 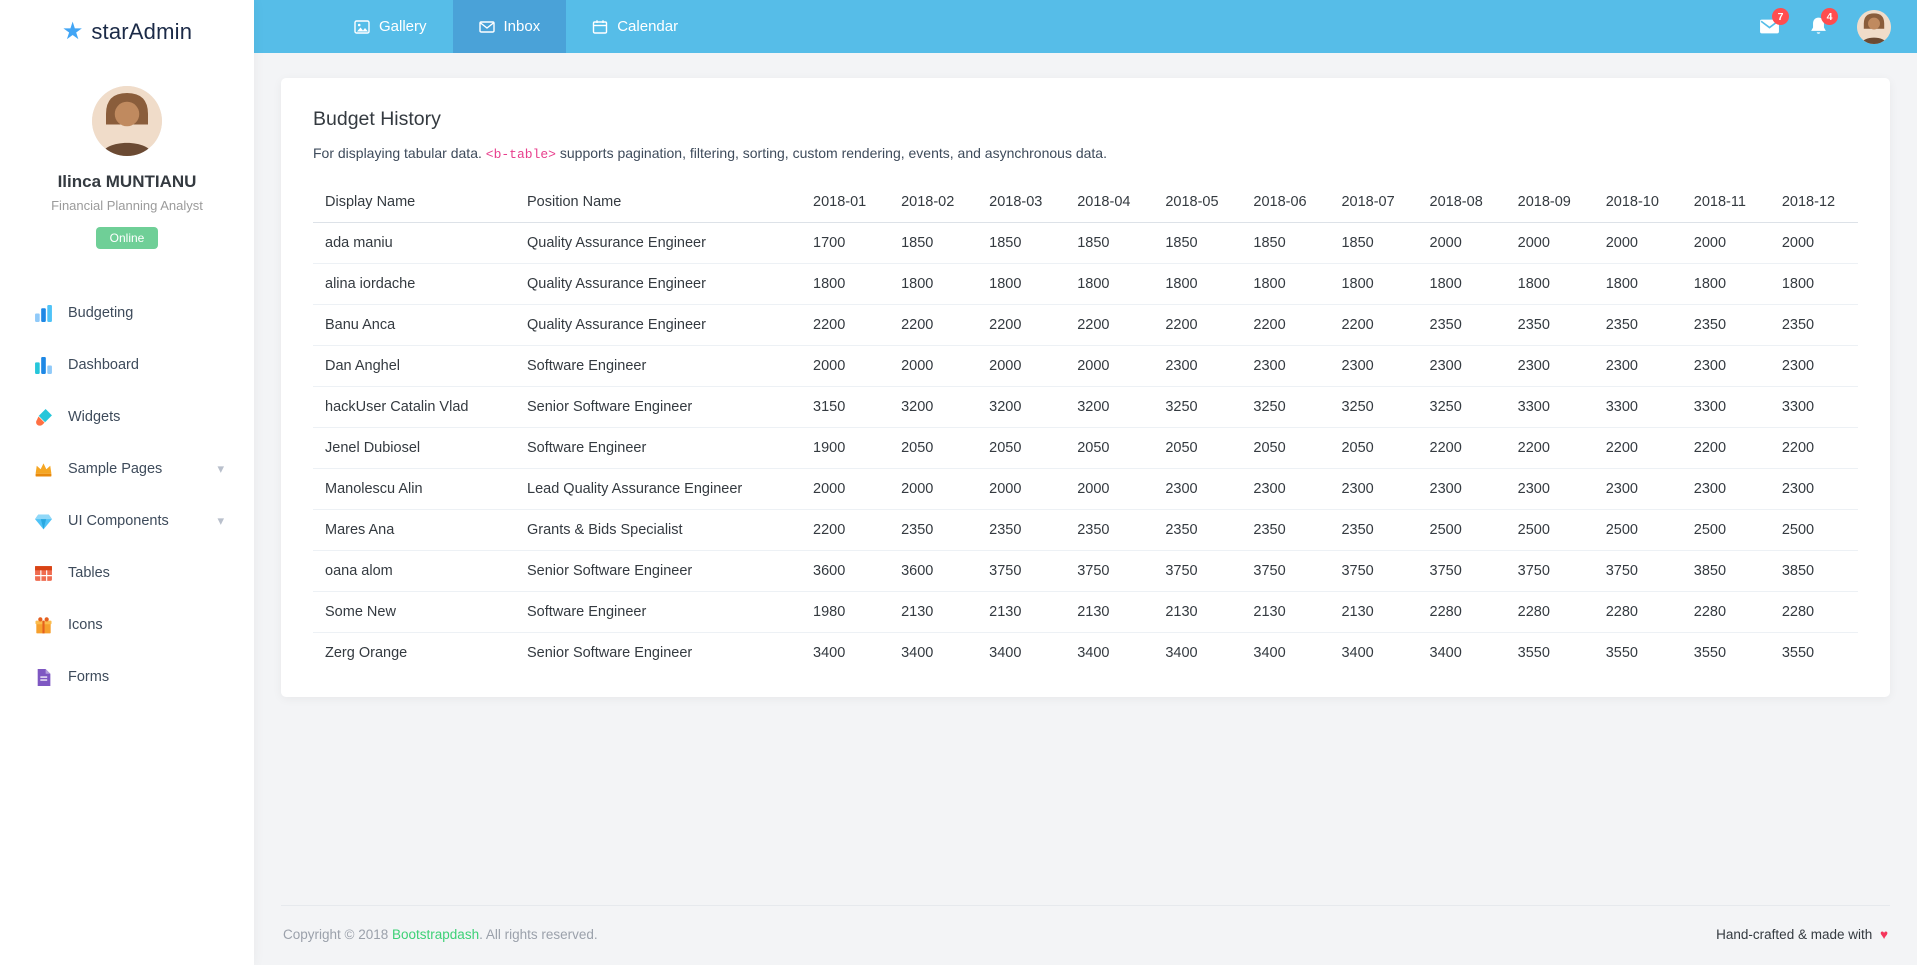 I want to click on sidebar-item-ui-components: UI Components ▾, so click(x=127, y=521).